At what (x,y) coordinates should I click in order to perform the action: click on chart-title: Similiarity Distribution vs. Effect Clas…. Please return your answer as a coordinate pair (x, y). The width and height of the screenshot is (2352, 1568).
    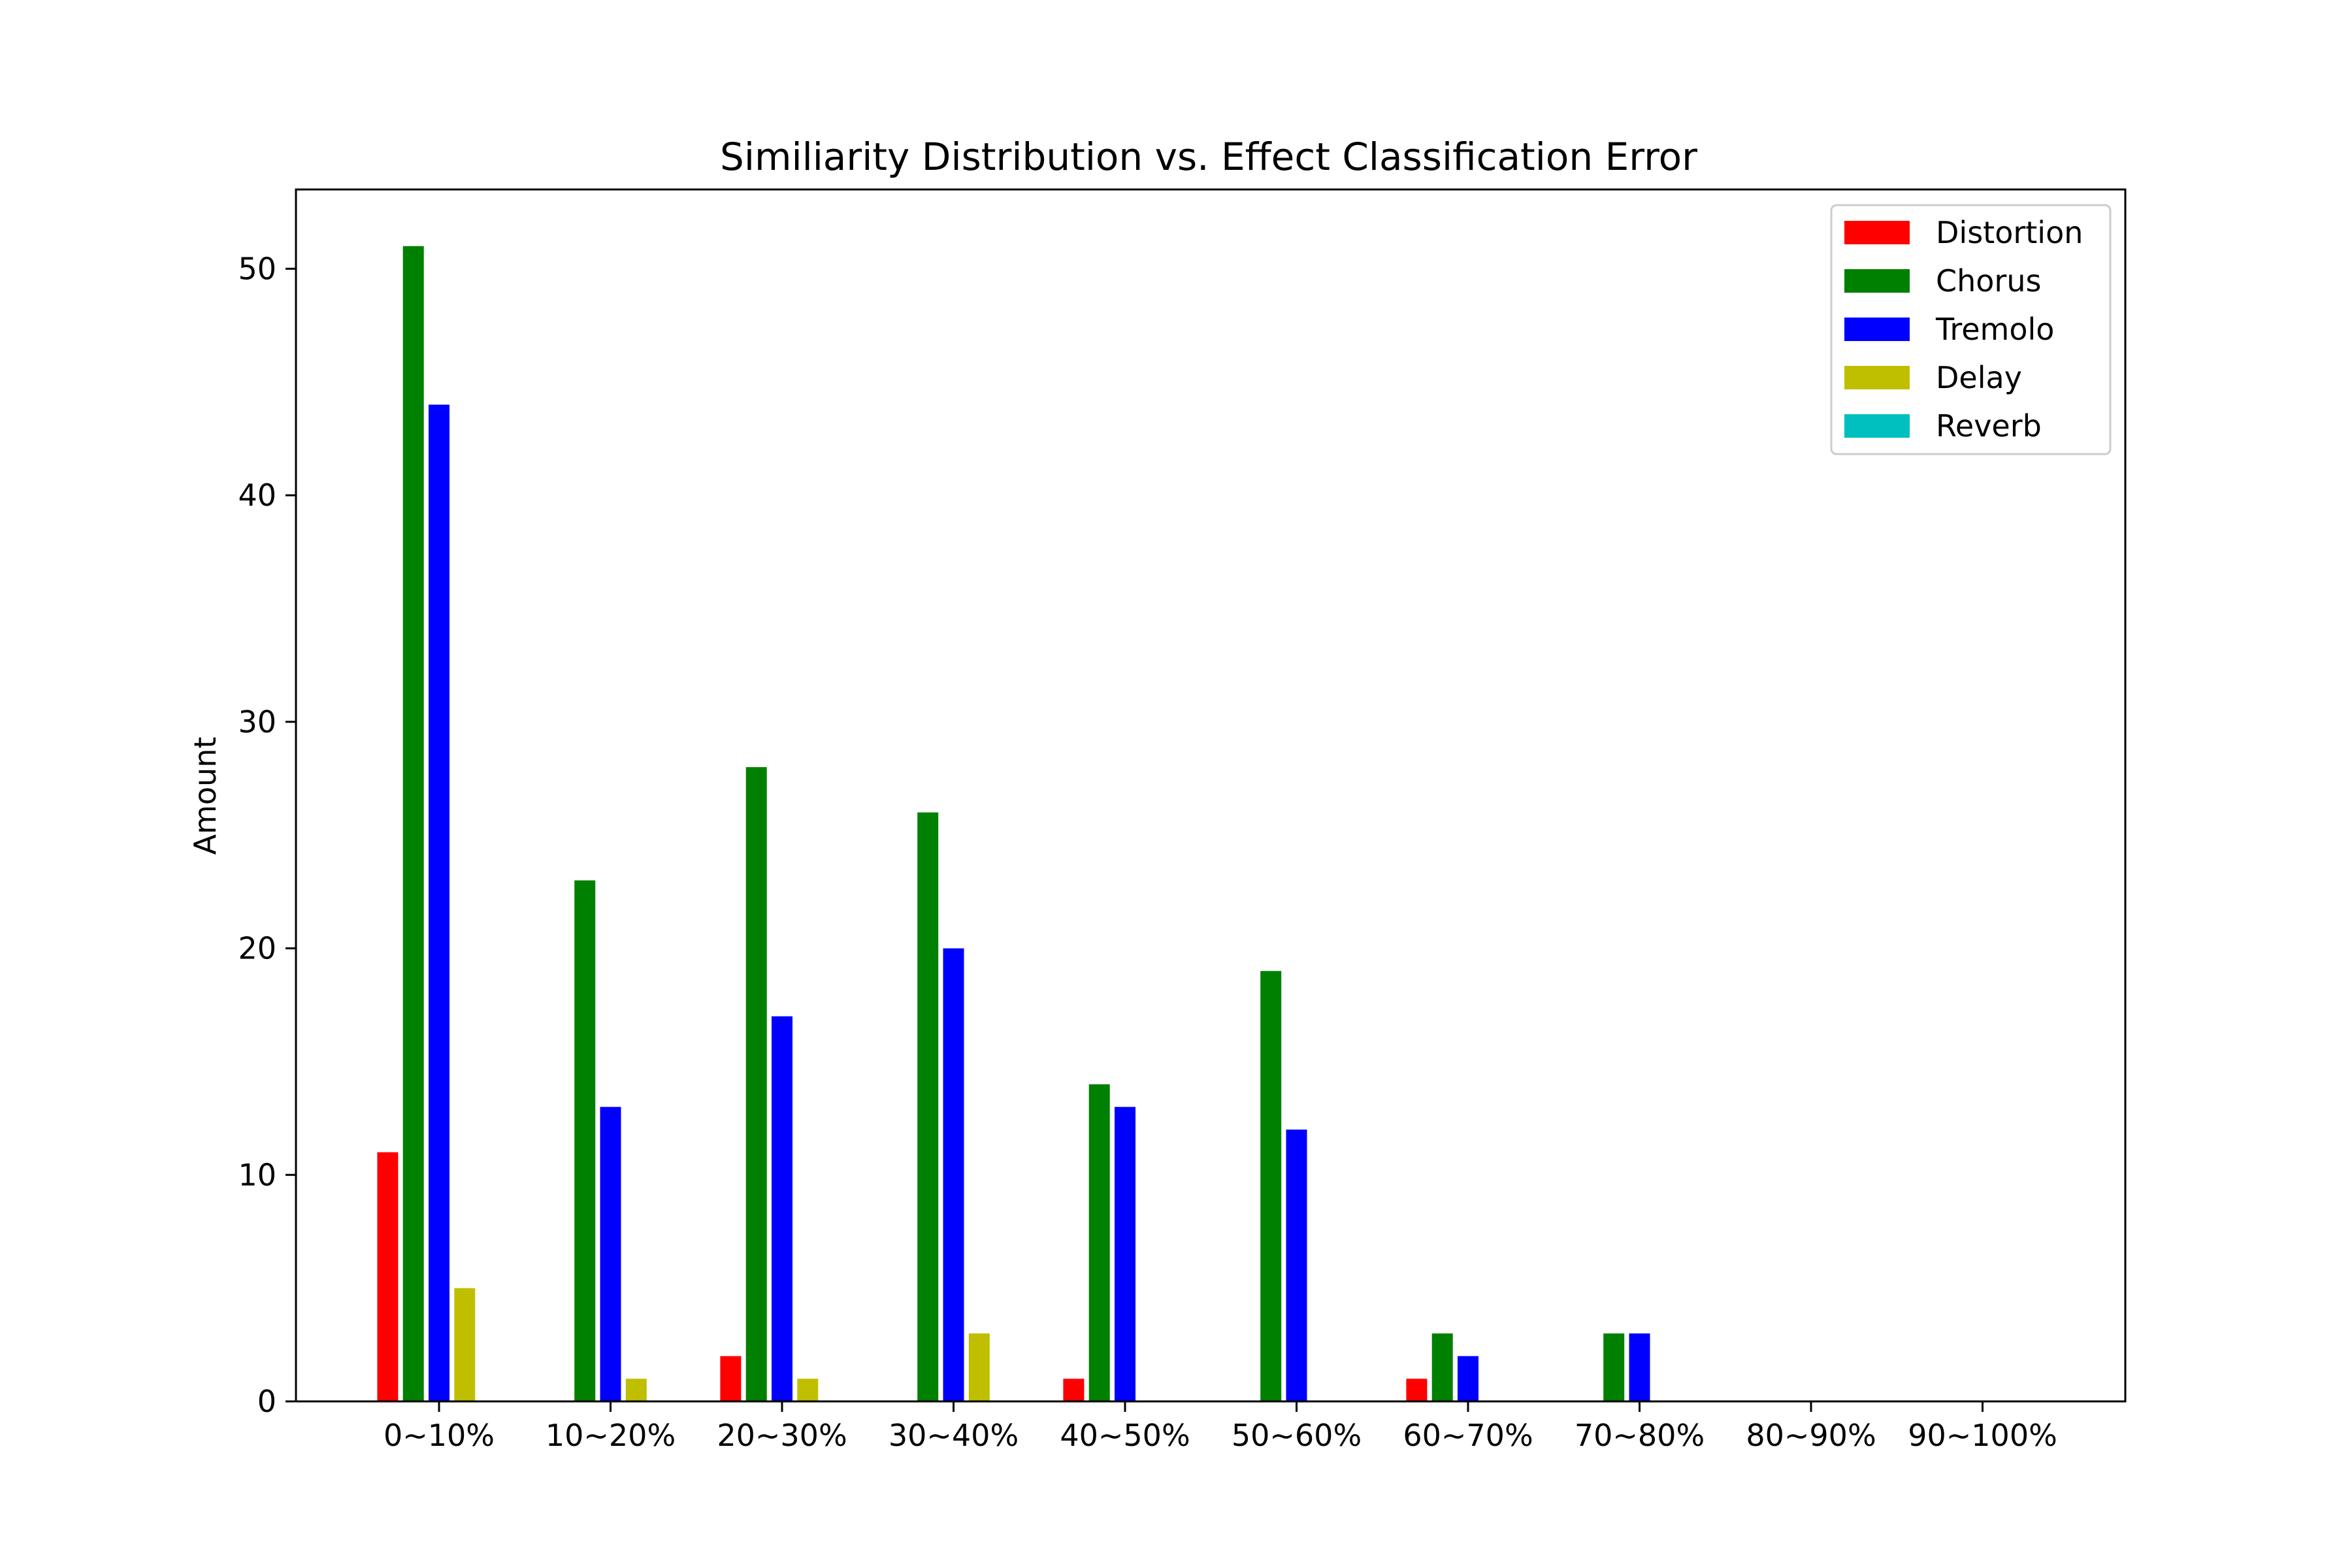
    Looking at the image, I should click on (1208, 157).